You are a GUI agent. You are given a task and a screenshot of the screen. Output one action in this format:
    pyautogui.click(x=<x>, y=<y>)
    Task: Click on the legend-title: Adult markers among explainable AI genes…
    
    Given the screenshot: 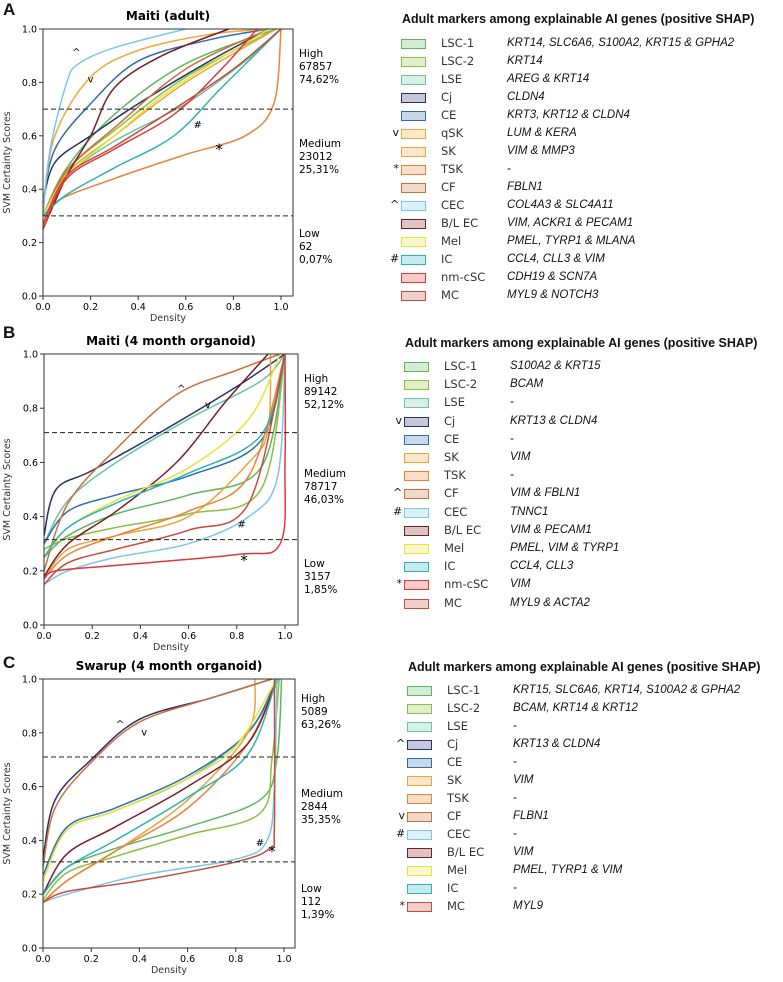 What is the action you would take?
    pyautogui.click(x=578, y=19)
    